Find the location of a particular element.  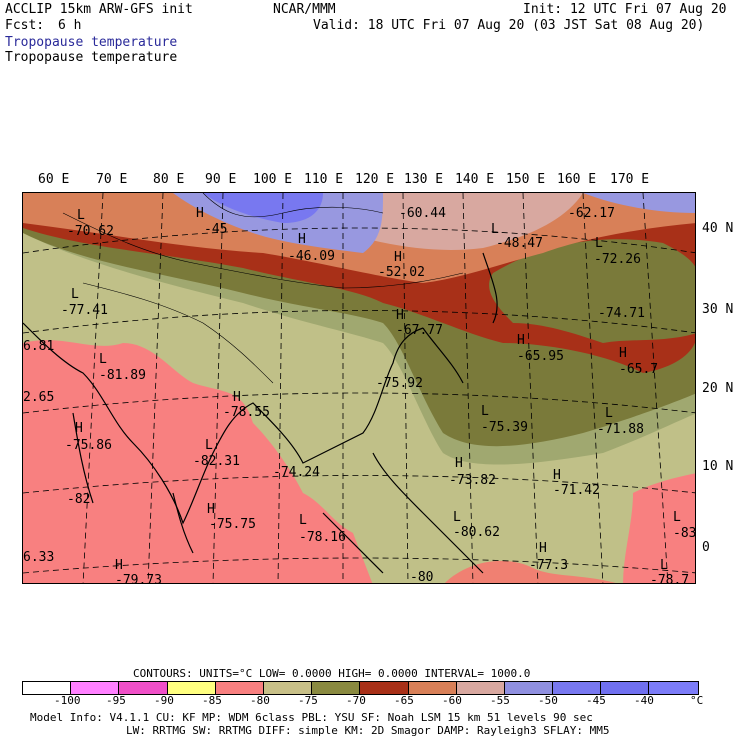

lon-label: 110 E is located at coordinates (324, 179).